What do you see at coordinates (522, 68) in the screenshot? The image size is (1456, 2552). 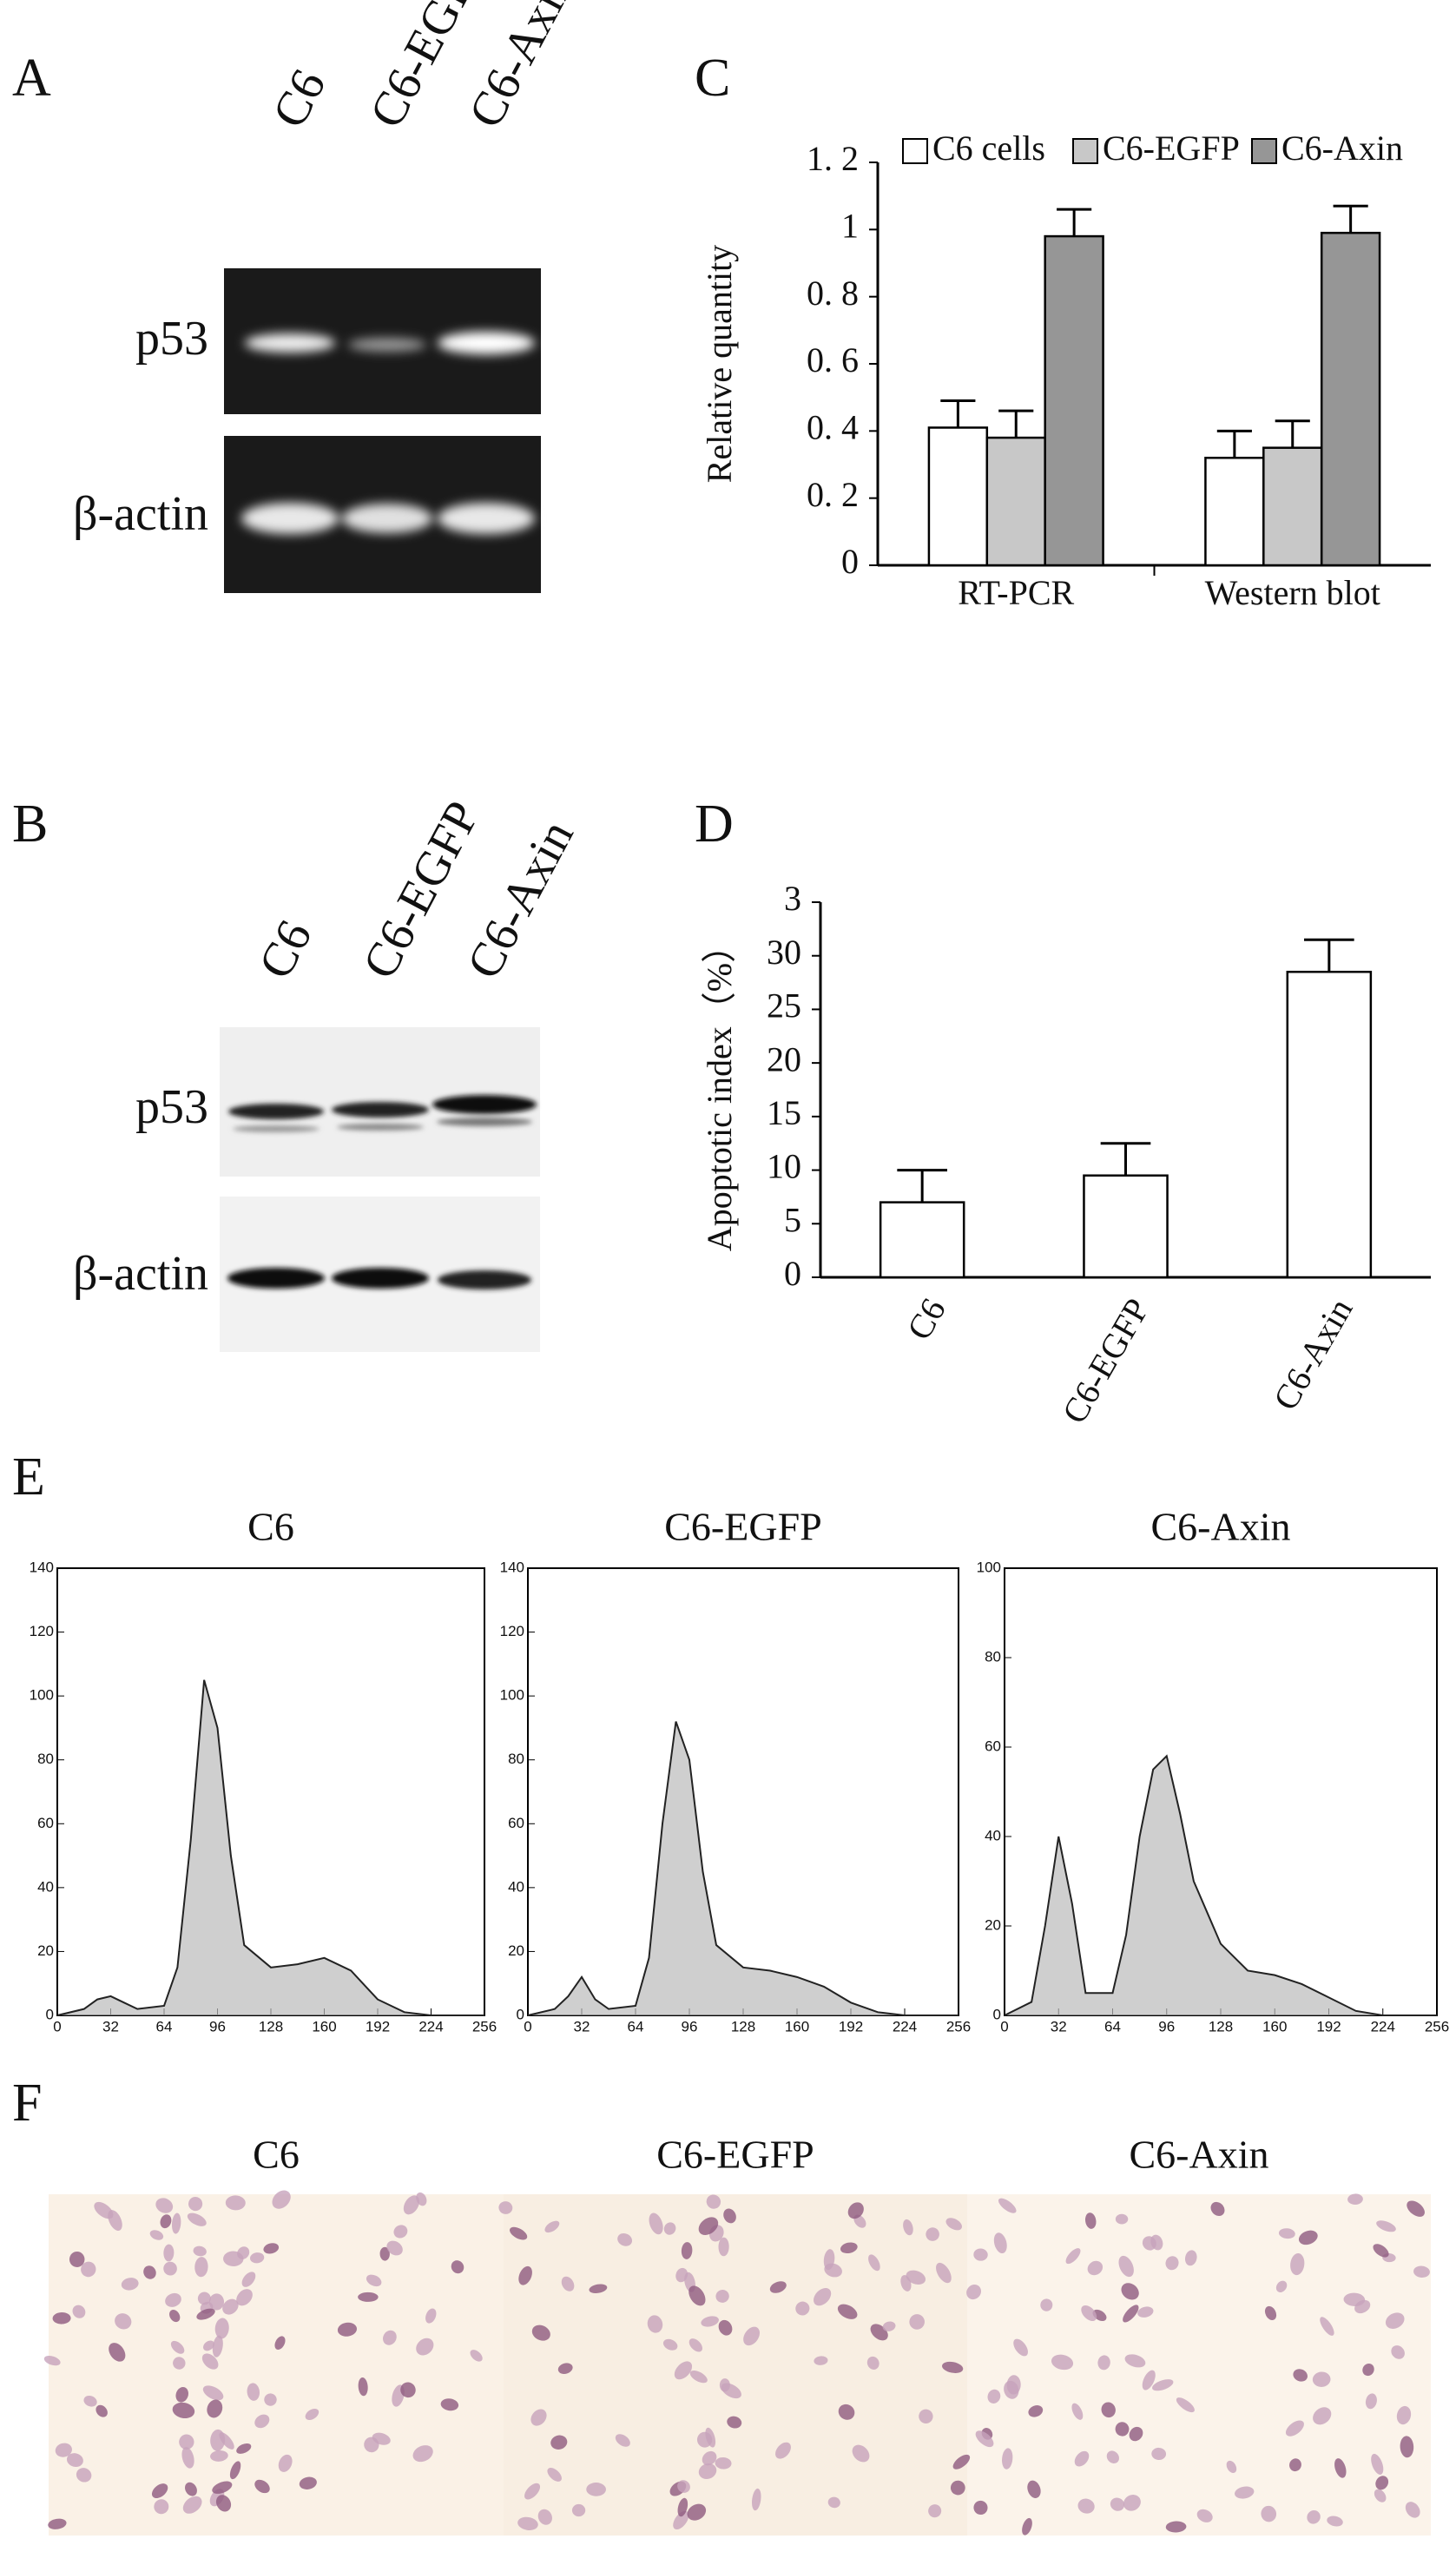 I see `lane-label: C6-Axin` at bounding box center [522, 68].